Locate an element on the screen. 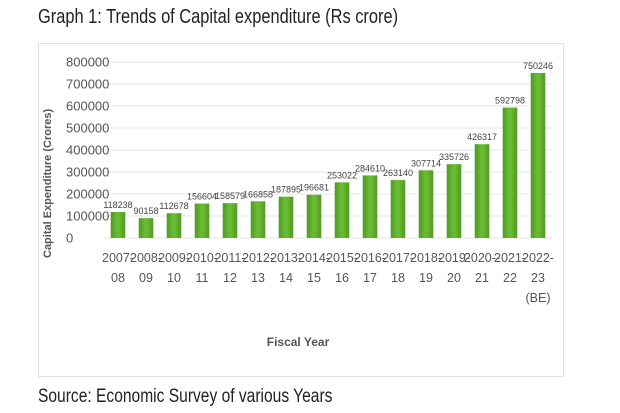 Image resolution: width=620 pixels, height=413 pixels. data-label: 90158 is located at coordinates (145, 211).